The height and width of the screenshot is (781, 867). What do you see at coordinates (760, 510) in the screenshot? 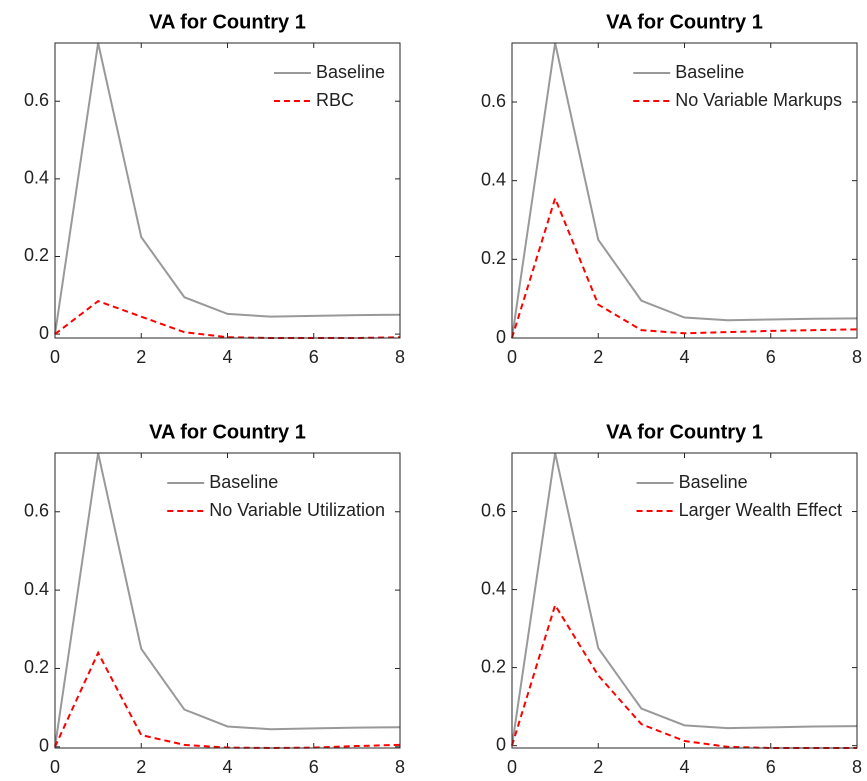
I see `legend-label: Larger Wealth Effect` at bounding box center [760, 510].